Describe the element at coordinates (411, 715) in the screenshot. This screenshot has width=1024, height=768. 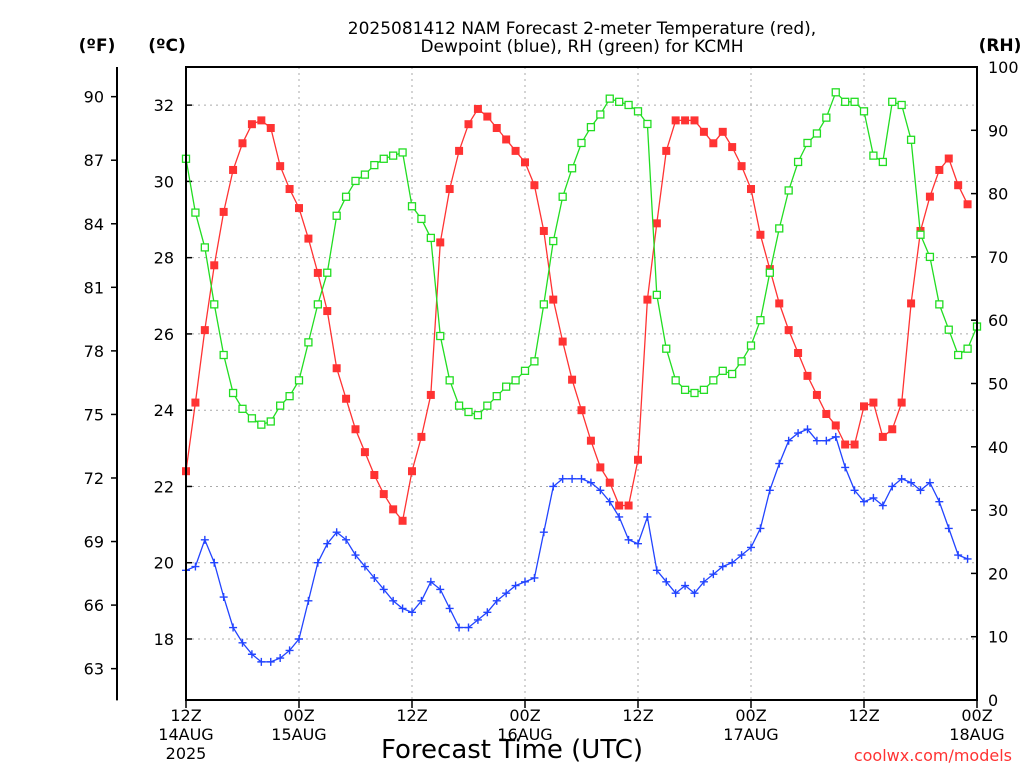
I see `time-tick-label: 12Z` at that location.